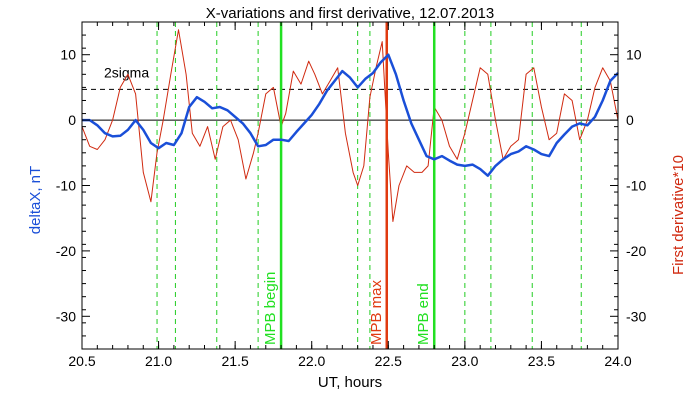  Describe the element at coordinates (66, 316) in the screenshot. I see `y-tick-label-left-0: -30` at that location.